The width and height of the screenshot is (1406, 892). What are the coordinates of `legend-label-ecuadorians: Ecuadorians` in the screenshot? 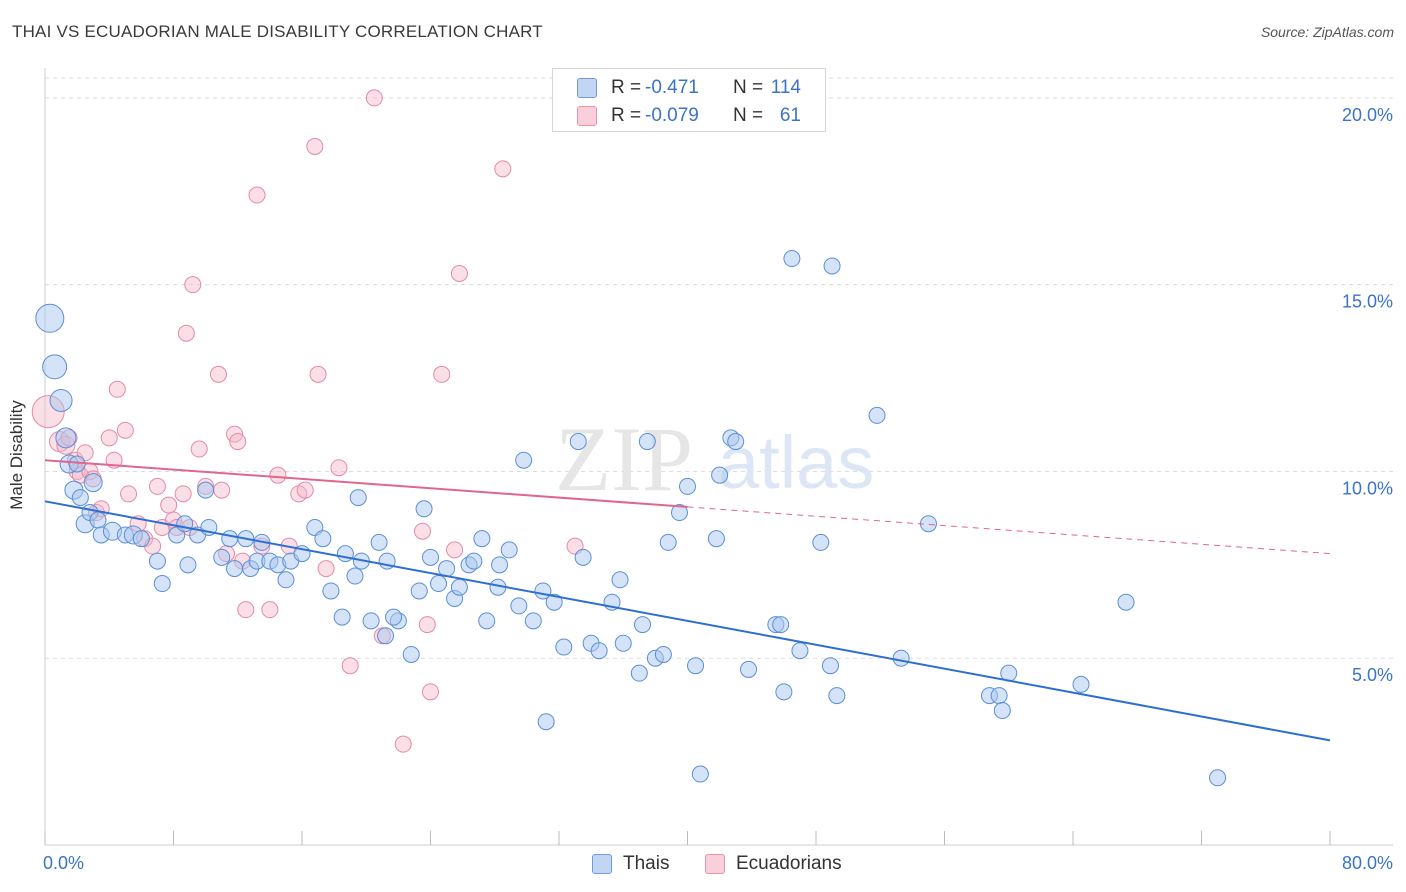 It's located at (789, 863).